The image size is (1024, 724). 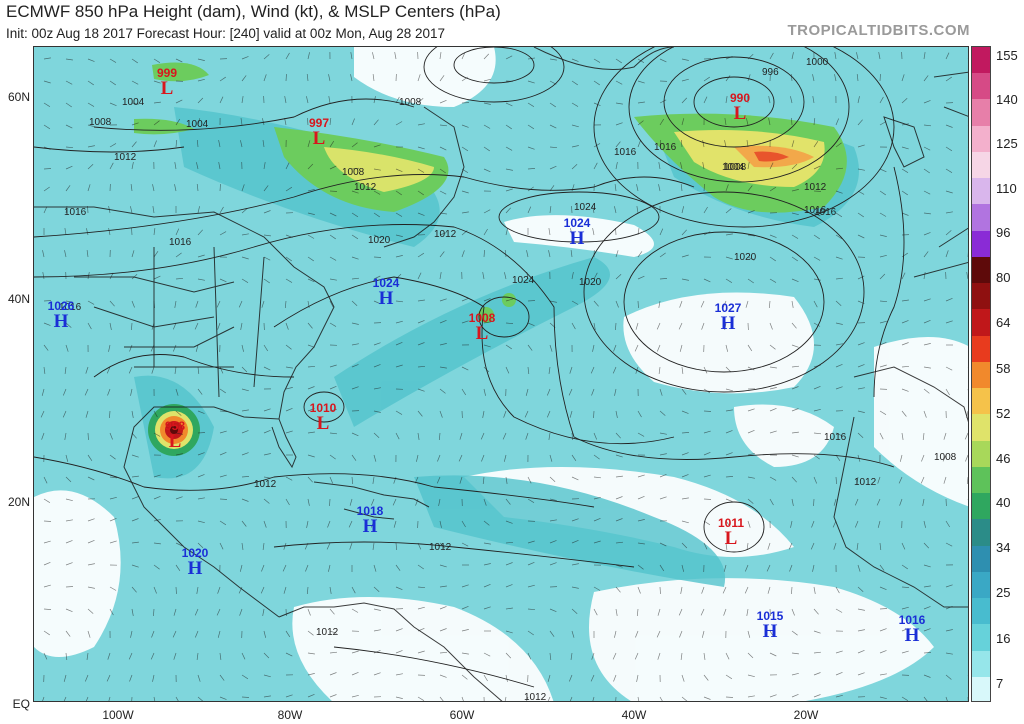 What do you see at coordinates (61, 306) in the screenshot?
I see `center-pressure-value: 1026` at bounding box center [61, 306].